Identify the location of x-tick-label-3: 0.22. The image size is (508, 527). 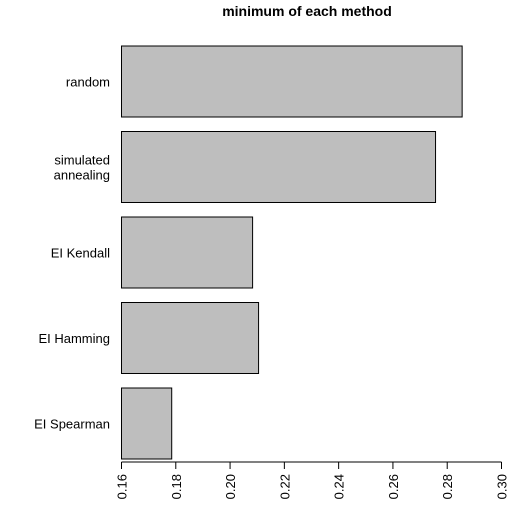
(284, 486).